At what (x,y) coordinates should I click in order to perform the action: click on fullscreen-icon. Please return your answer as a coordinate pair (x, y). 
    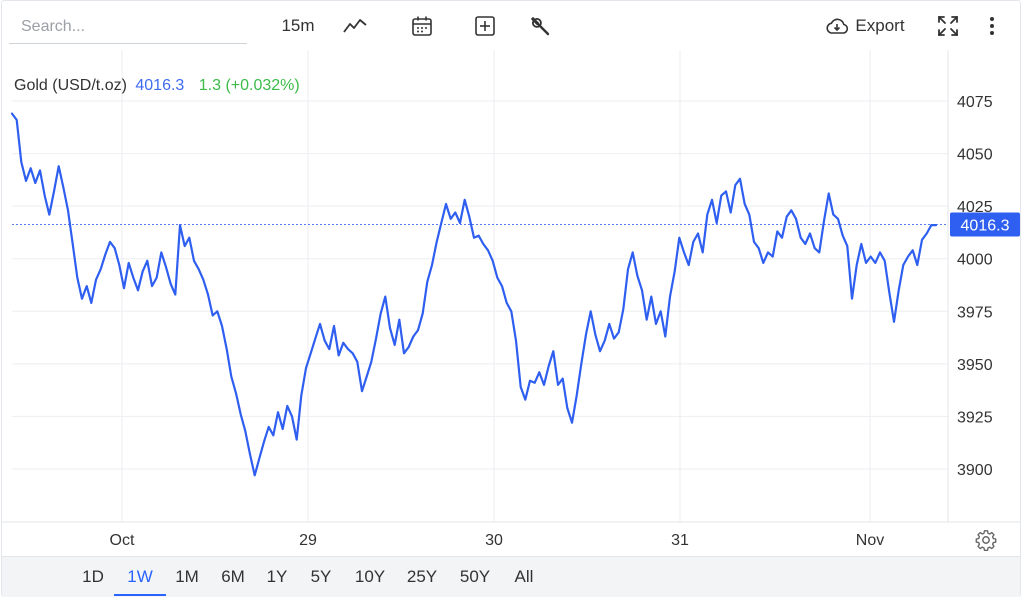
    Looking at the image, I should click on (948, 26).